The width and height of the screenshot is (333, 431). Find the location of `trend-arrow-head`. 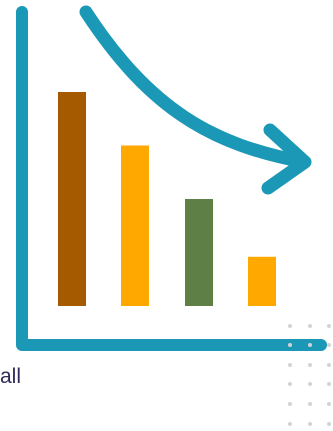

trend-arrow-head is located at coordinates (286, 159).